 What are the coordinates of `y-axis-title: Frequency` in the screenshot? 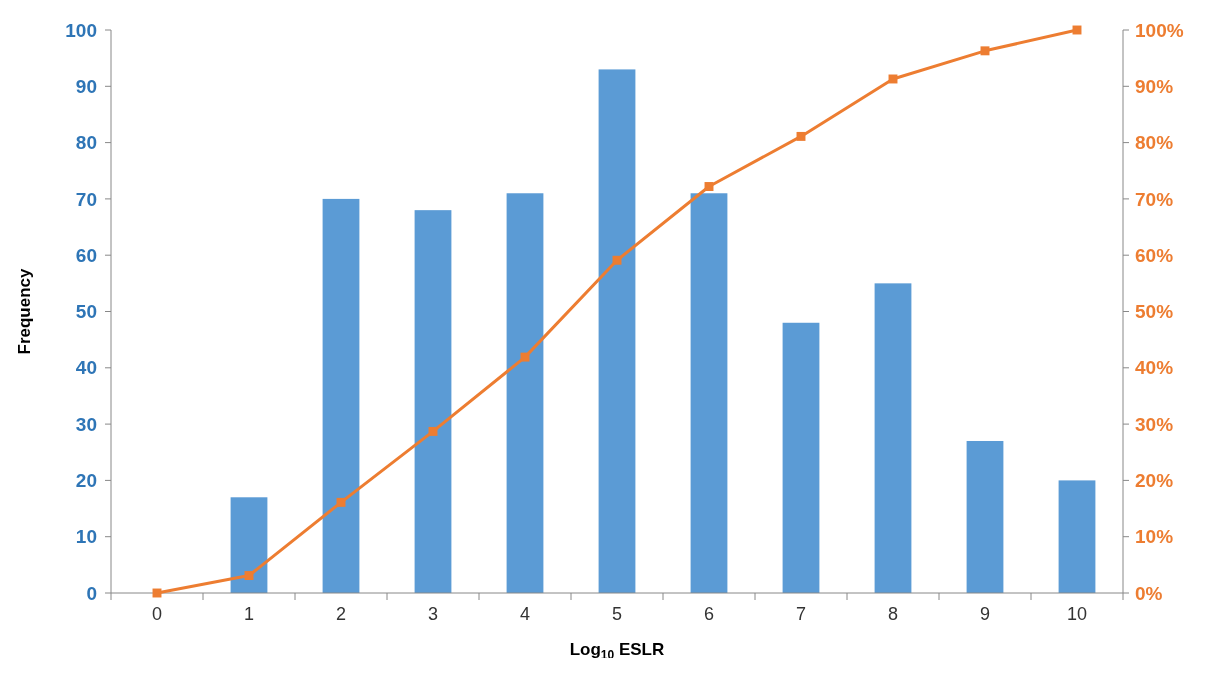 It's located at (24, 311).